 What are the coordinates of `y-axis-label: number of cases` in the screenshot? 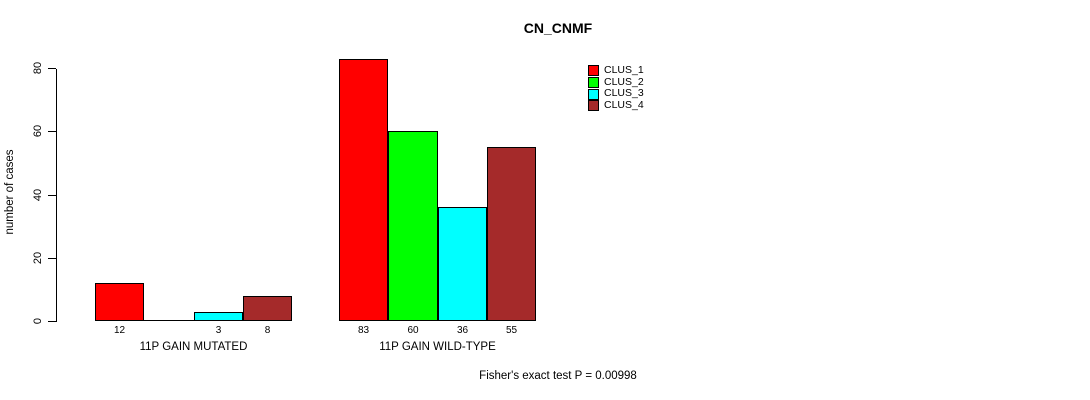 It's located at (10, 192).